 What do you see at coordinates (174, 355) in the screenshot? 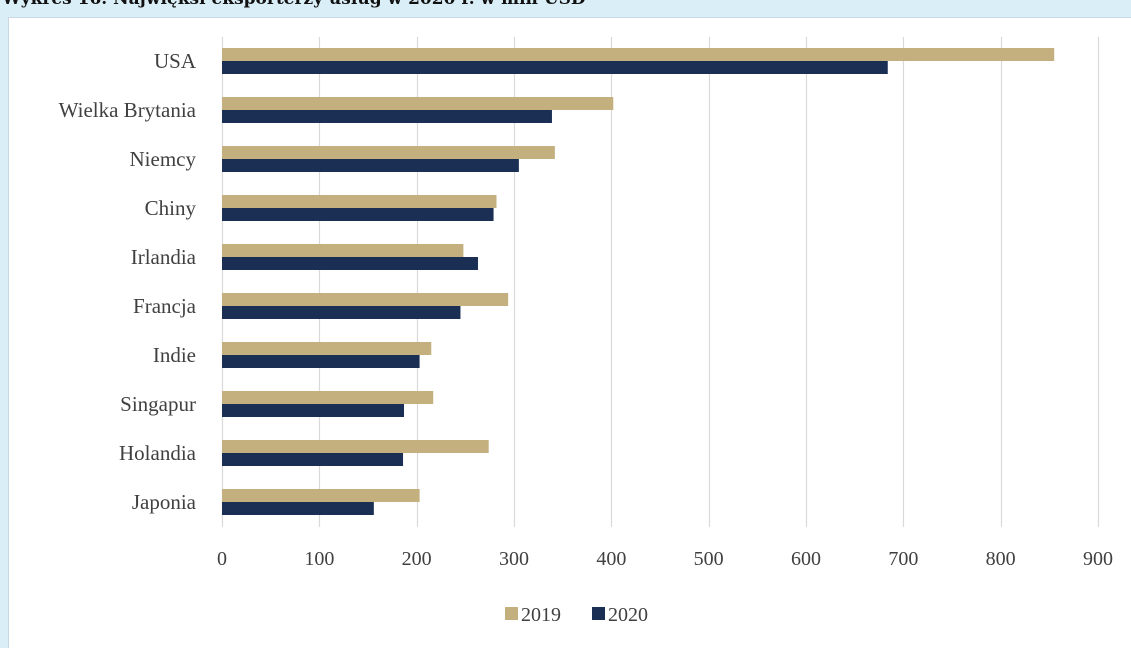
I see `category-label-indie: Indie` at bounding box center [174, 355].